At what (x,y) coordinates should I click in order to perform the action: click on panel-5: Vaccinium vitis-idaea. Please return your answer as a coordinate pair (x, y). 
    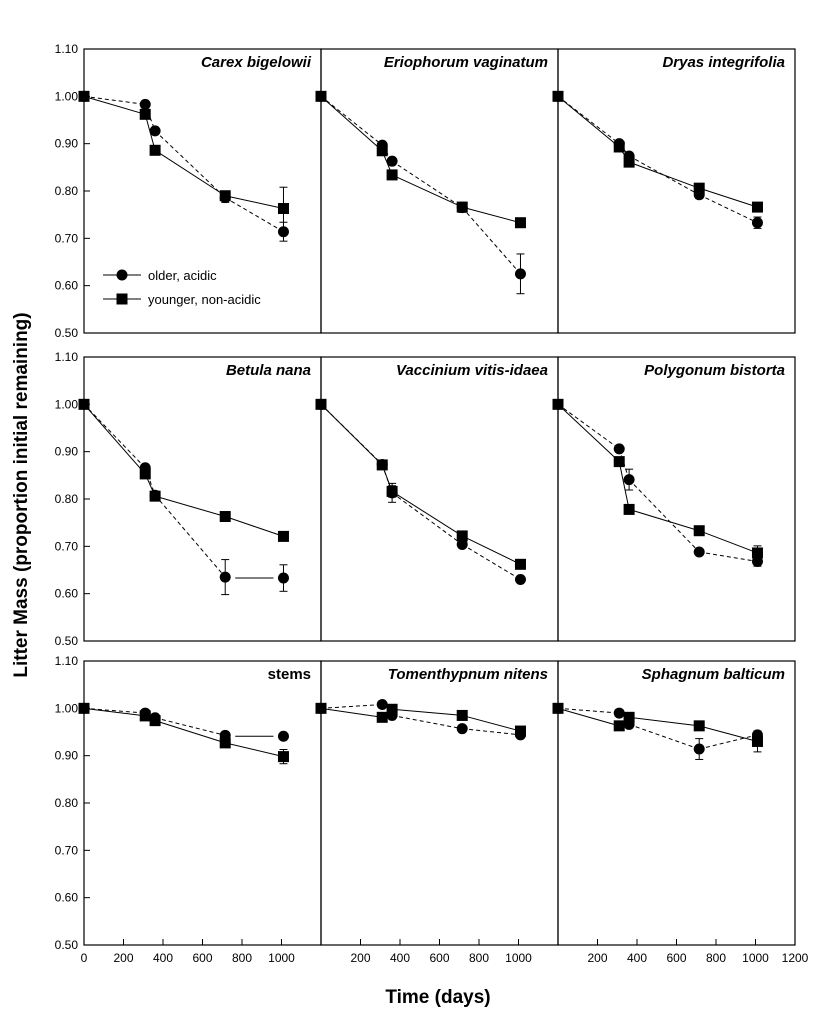
    Looking at the image, I should click on (437, 499).